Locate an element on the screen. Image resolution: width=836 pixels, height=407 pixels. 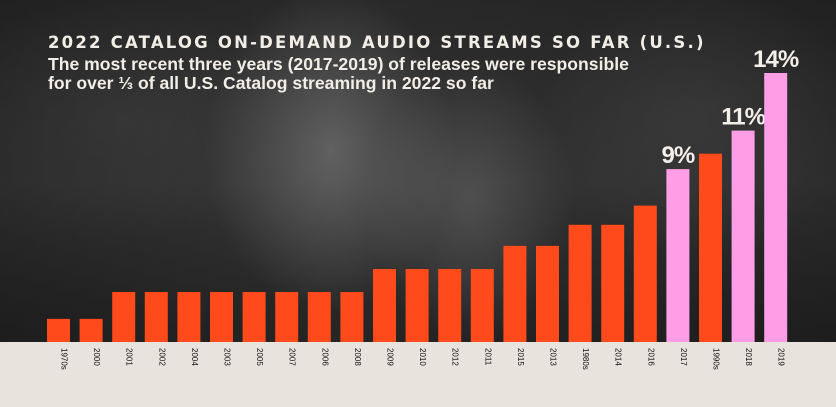
tick-label-2011: 2011 is located at coordinates (487, 357).